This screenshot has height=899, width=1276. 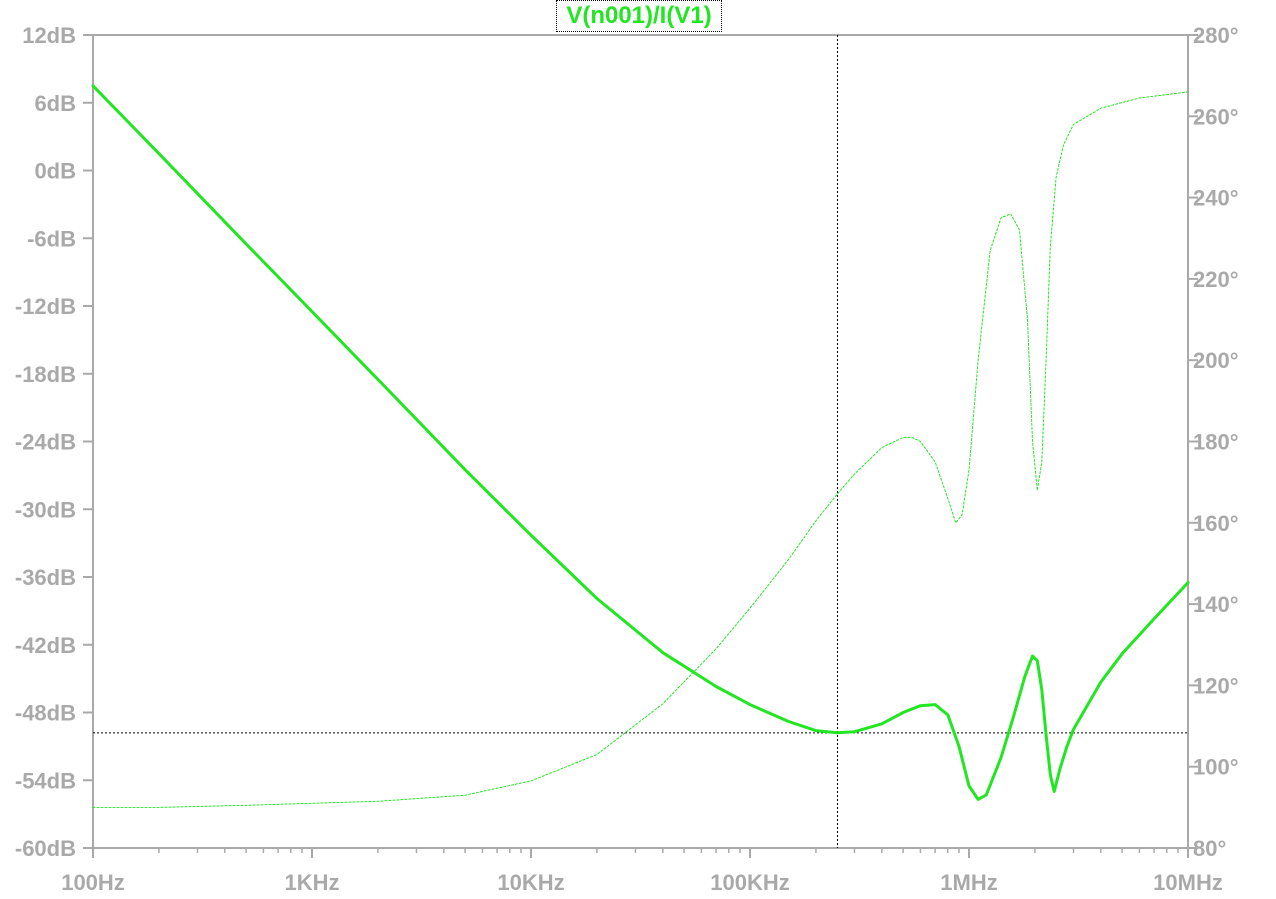 What do you see at coordinates (1209, 848) in the screenshot?
I see `y-right-tick-label: 80°` at bounding box center [1209, 848].